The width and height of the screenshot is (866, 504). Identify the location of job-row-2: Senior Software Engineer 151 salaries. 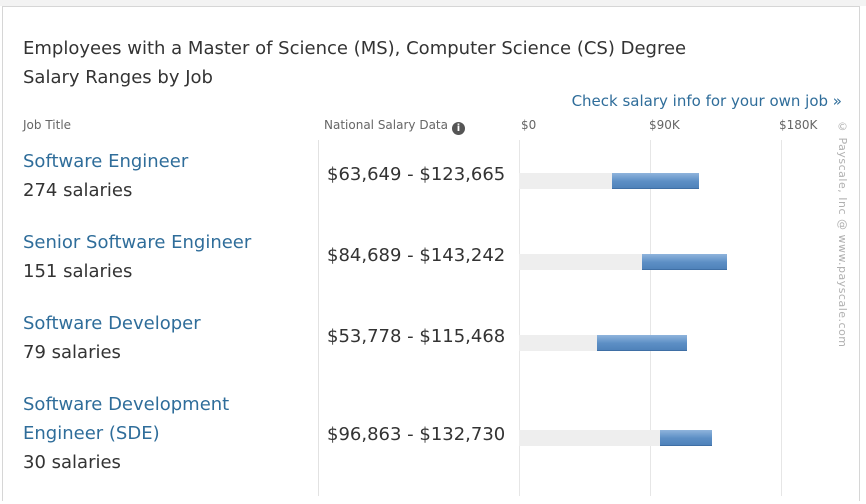
(137, 257).